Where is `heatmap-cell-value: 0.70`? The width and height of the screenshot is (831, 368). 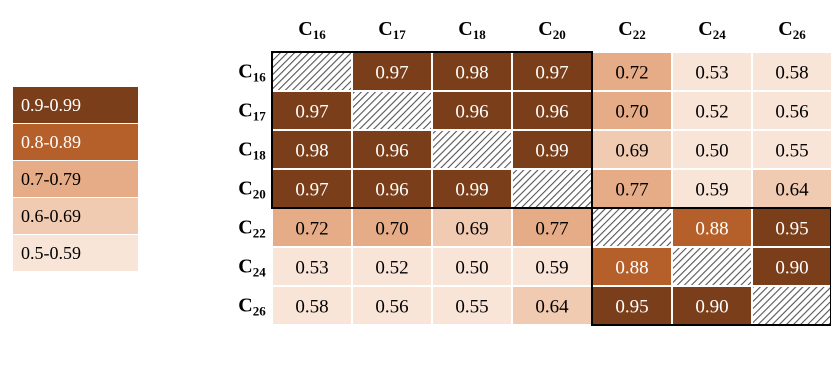
heatmap-cell-value: 0.70 is located at coordinates (631, 112).